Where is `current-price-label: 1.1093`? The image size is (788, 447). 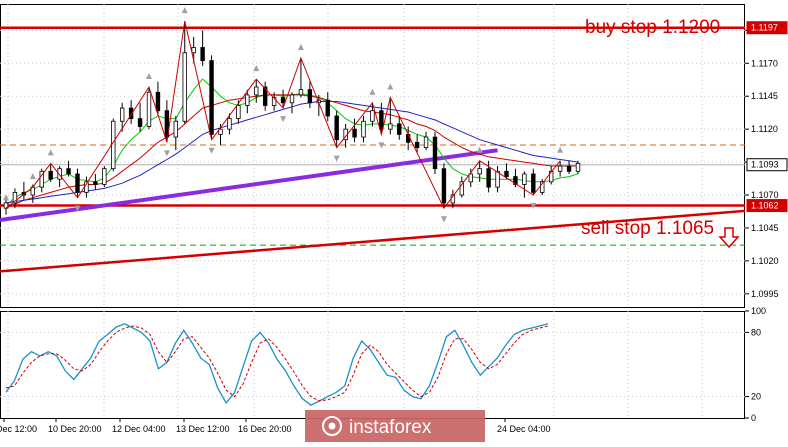 current-price-label: 1.1093 is located at coordinates (765, 165).